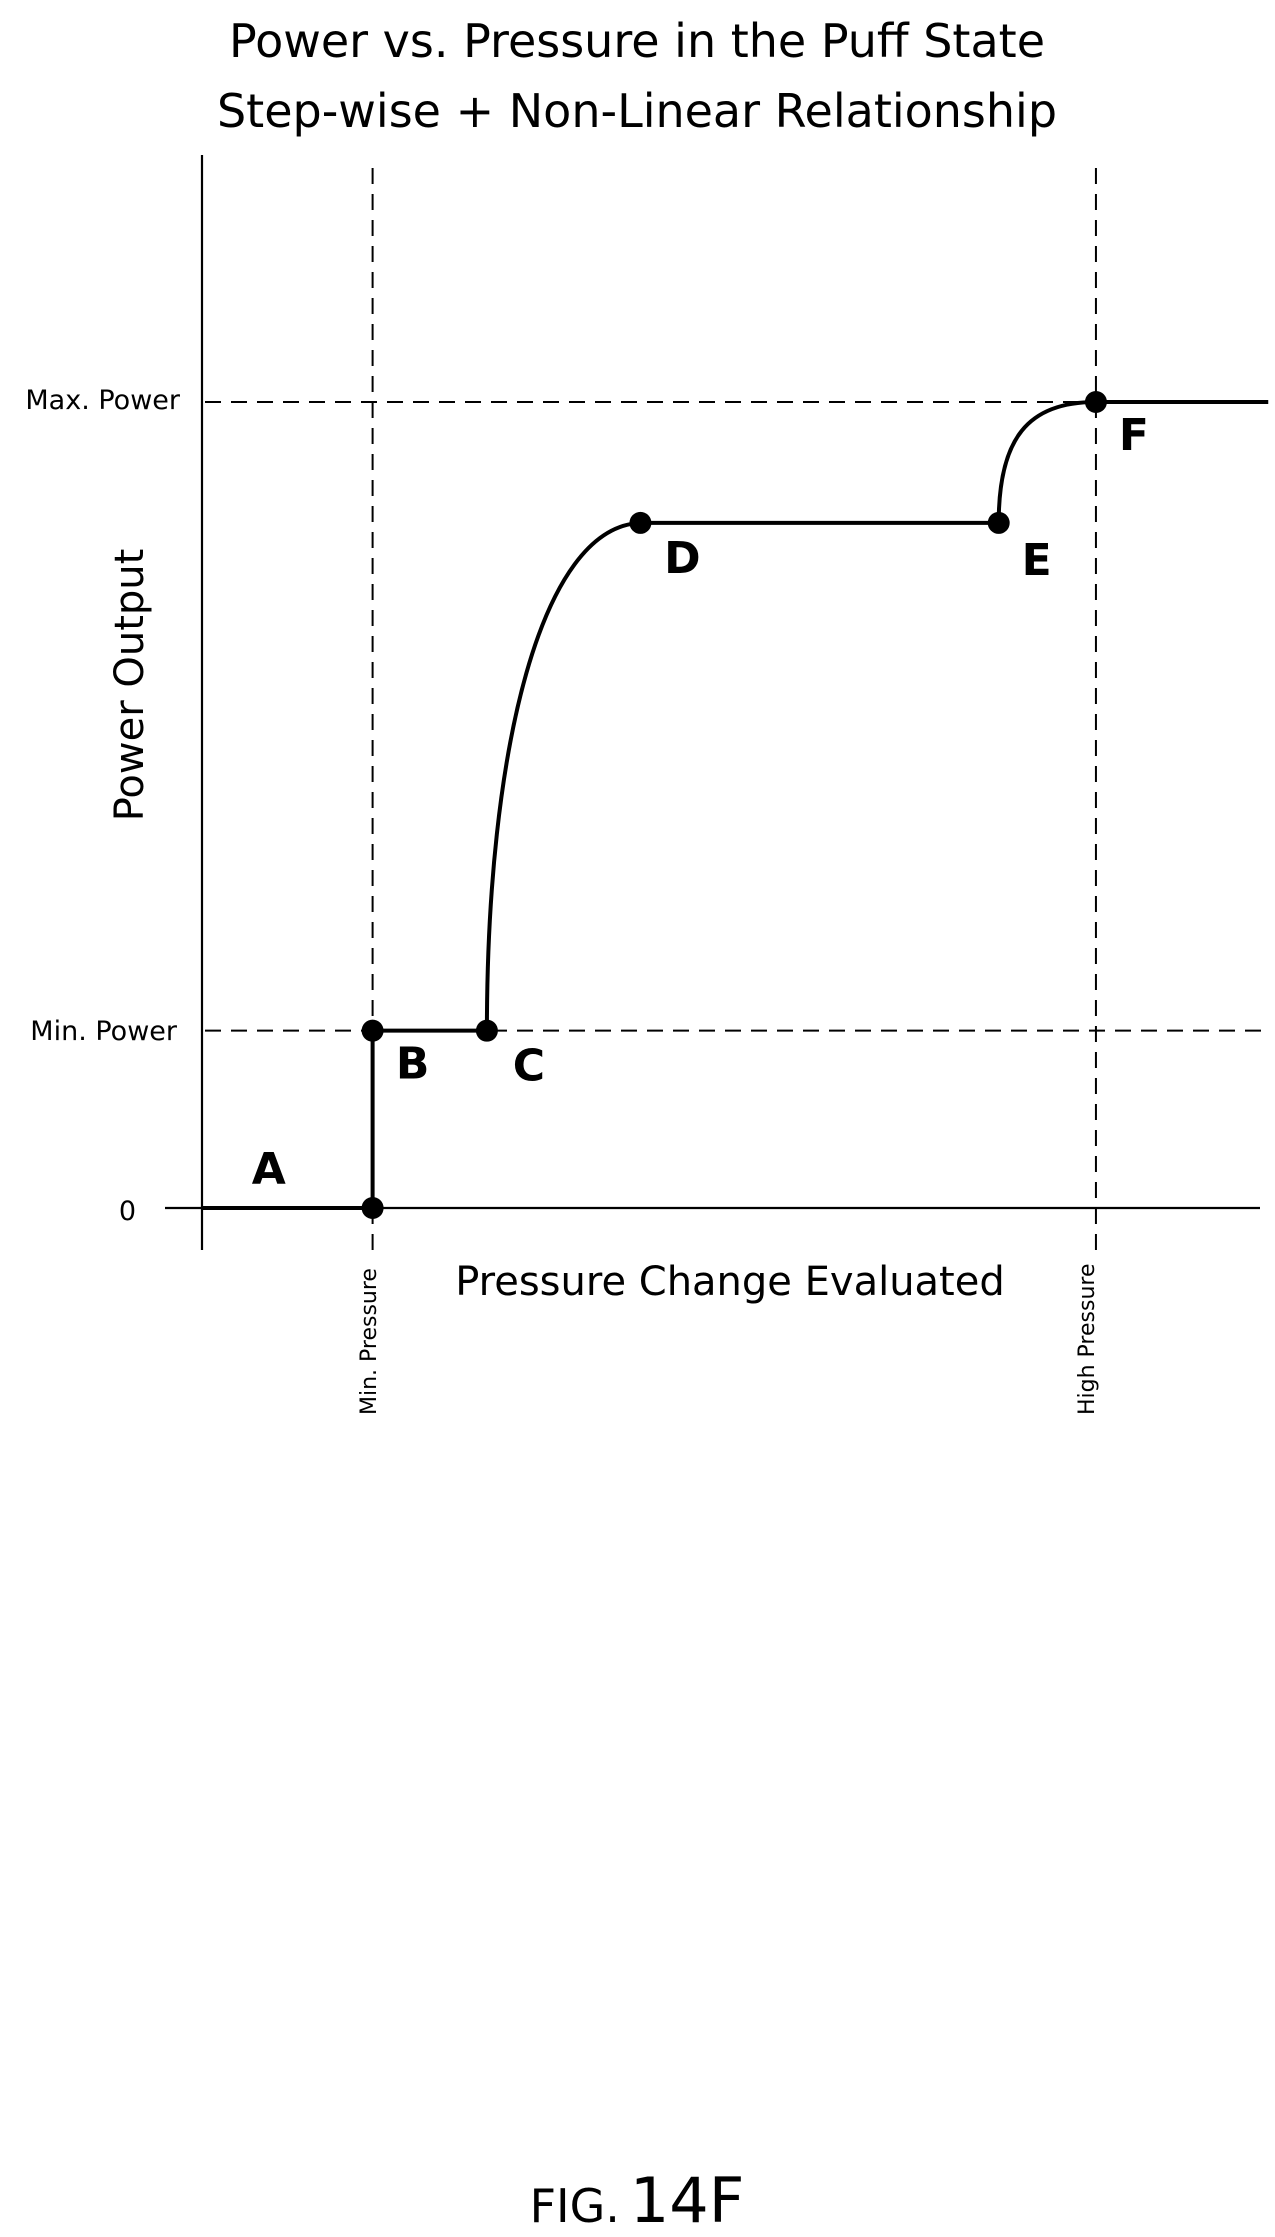  Describe the element at coordinates (372, 1030) in the screenshot. I see `marker-b` at that location.